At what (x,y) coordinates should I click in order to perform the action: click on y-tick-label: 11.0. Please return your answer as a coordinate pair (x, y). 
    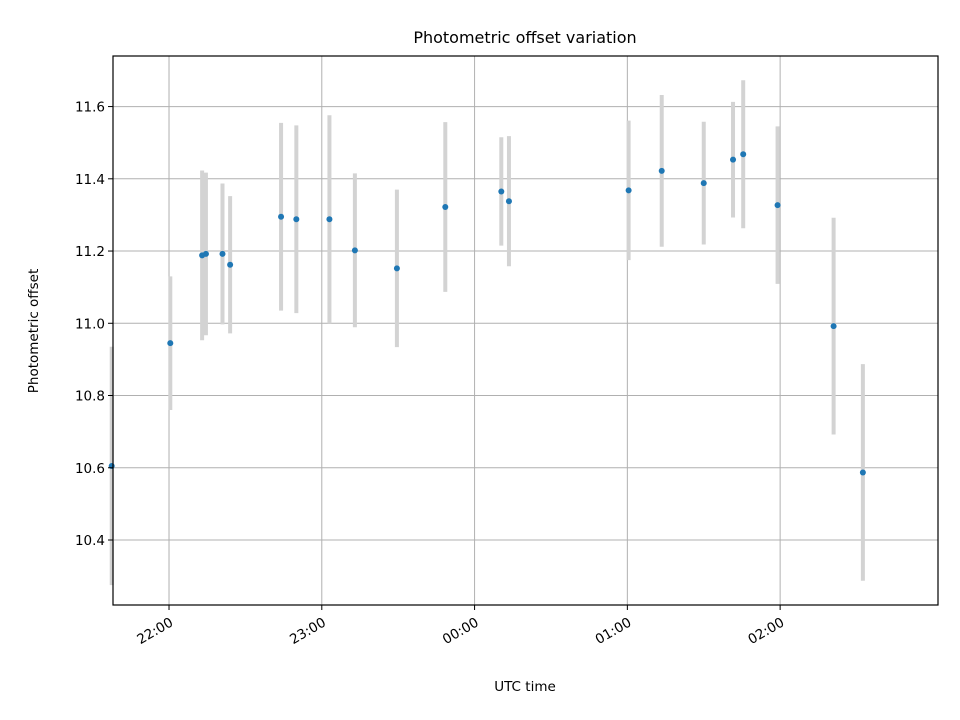
    Looking at the image, I should click on (90, 324).